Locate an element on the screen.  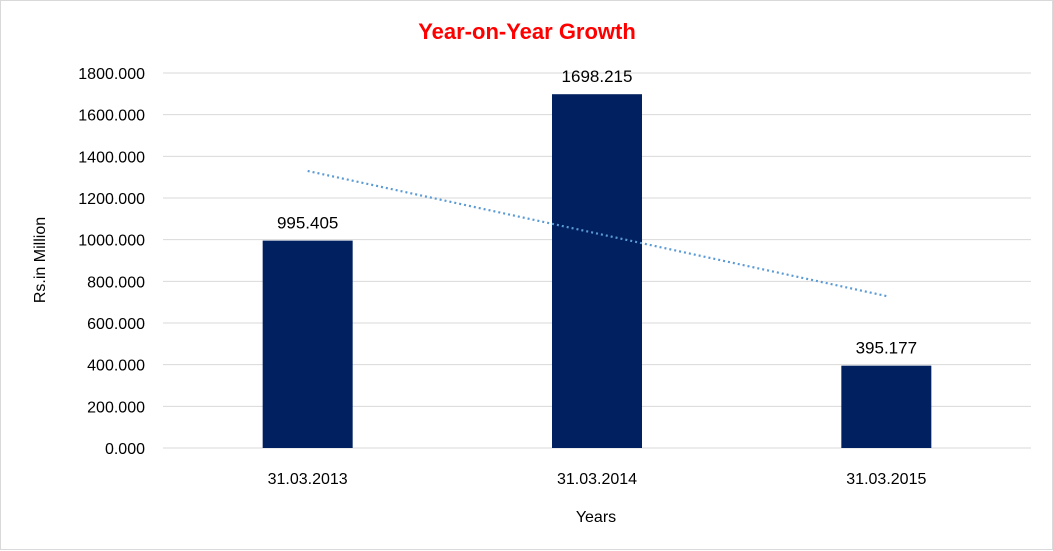
chart-title: Year-on-Year Growth is located at coordinates (527, 31).